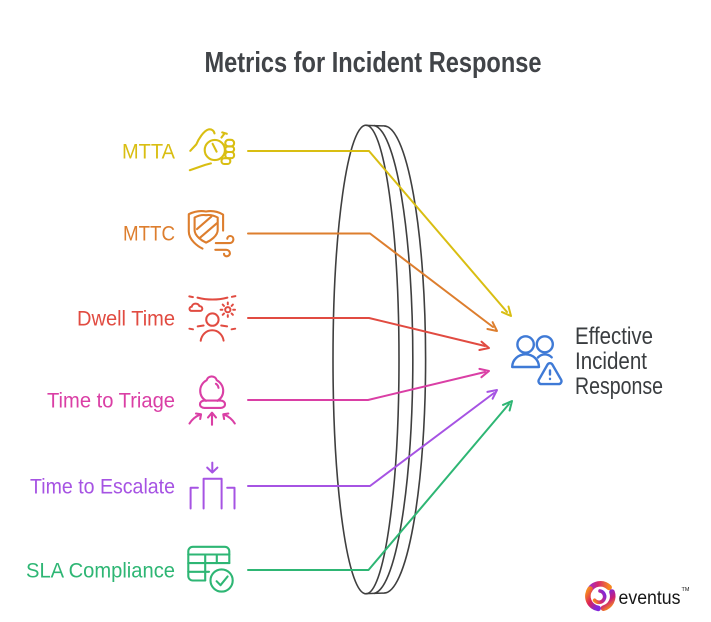 Image resolution: width=711 pixels, height=622 pixels. I want to click on svg-text: Time to Escalate, so click(102, 486).